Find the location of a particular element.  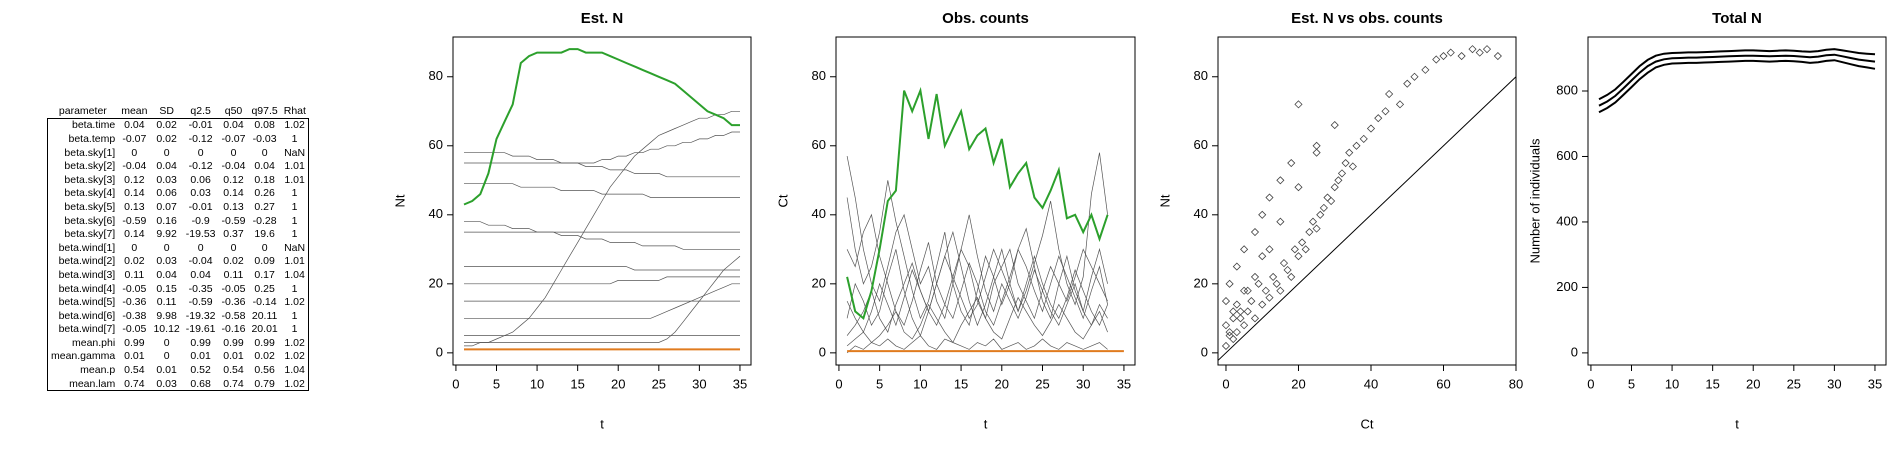

x-tick-label: 20 is located at coordinates (1753, 383).